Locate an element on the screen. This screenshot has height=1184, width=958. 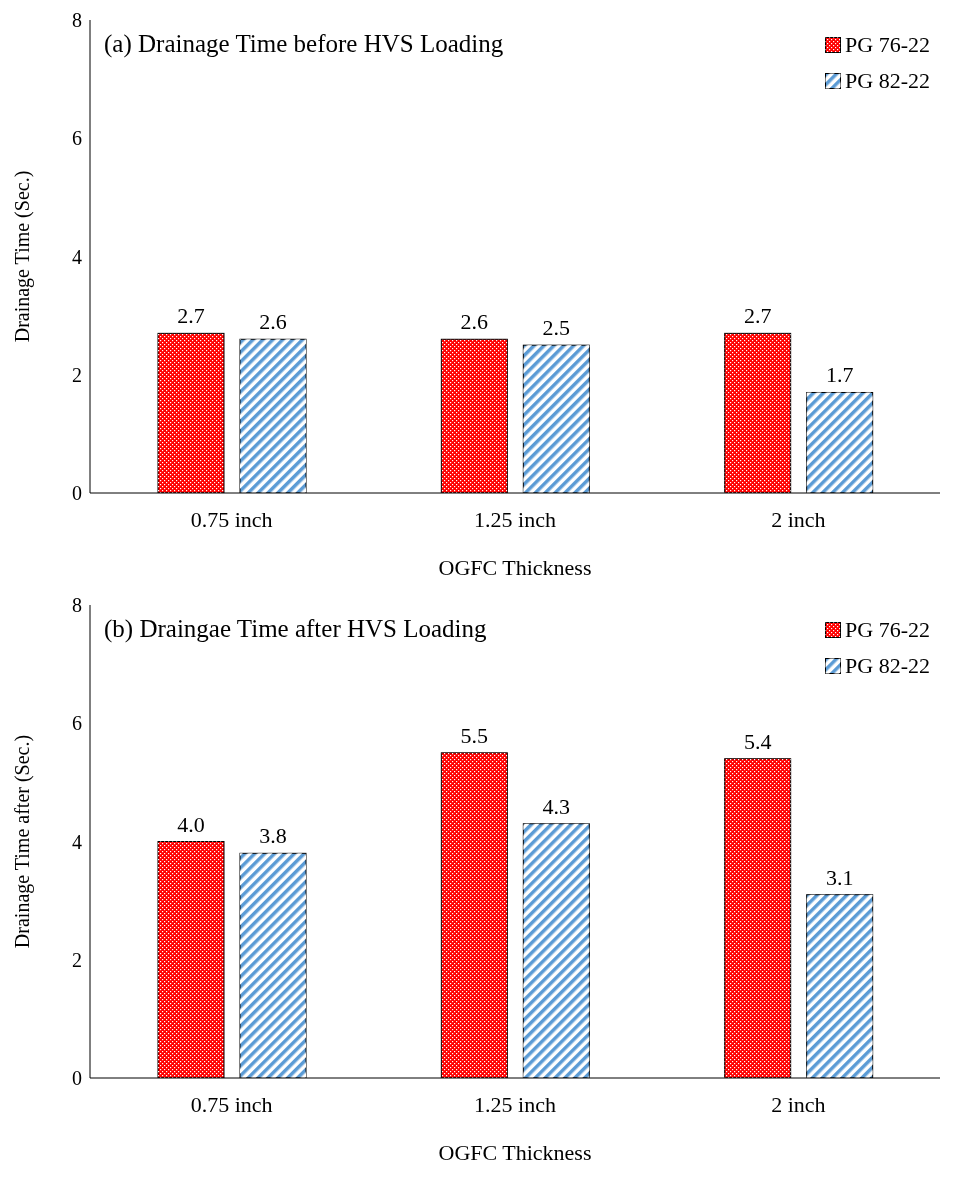
data-label: 3.8 is located at coordinates (273, 836).